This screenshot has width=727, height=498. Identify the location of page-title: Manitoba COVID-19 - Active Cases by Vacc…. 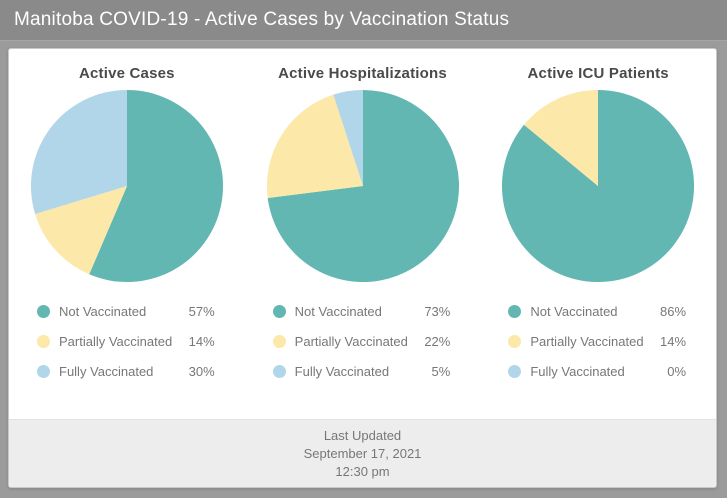
(262, 19).